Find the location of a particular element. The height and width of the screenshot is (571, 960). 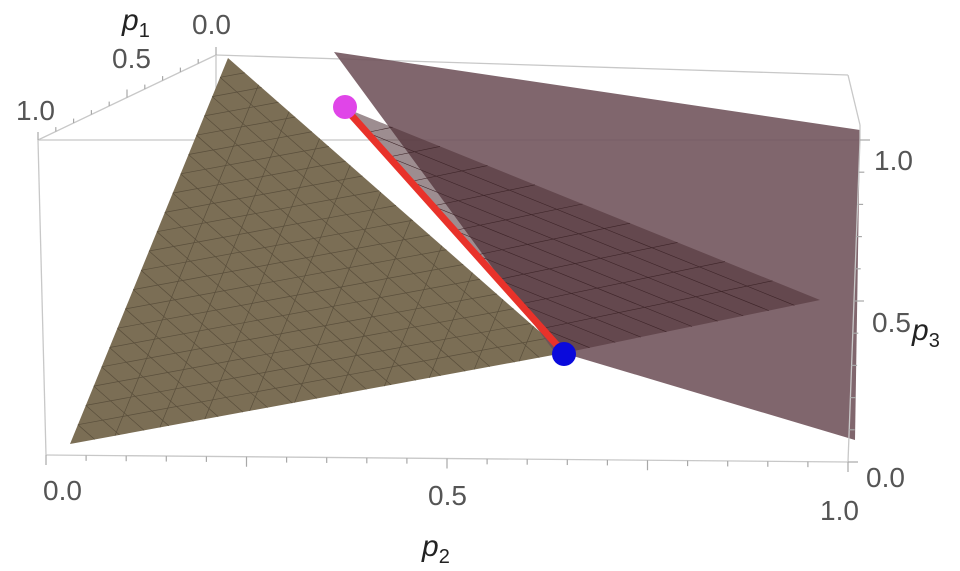

solution-segment is located at coordinates (454, 230).